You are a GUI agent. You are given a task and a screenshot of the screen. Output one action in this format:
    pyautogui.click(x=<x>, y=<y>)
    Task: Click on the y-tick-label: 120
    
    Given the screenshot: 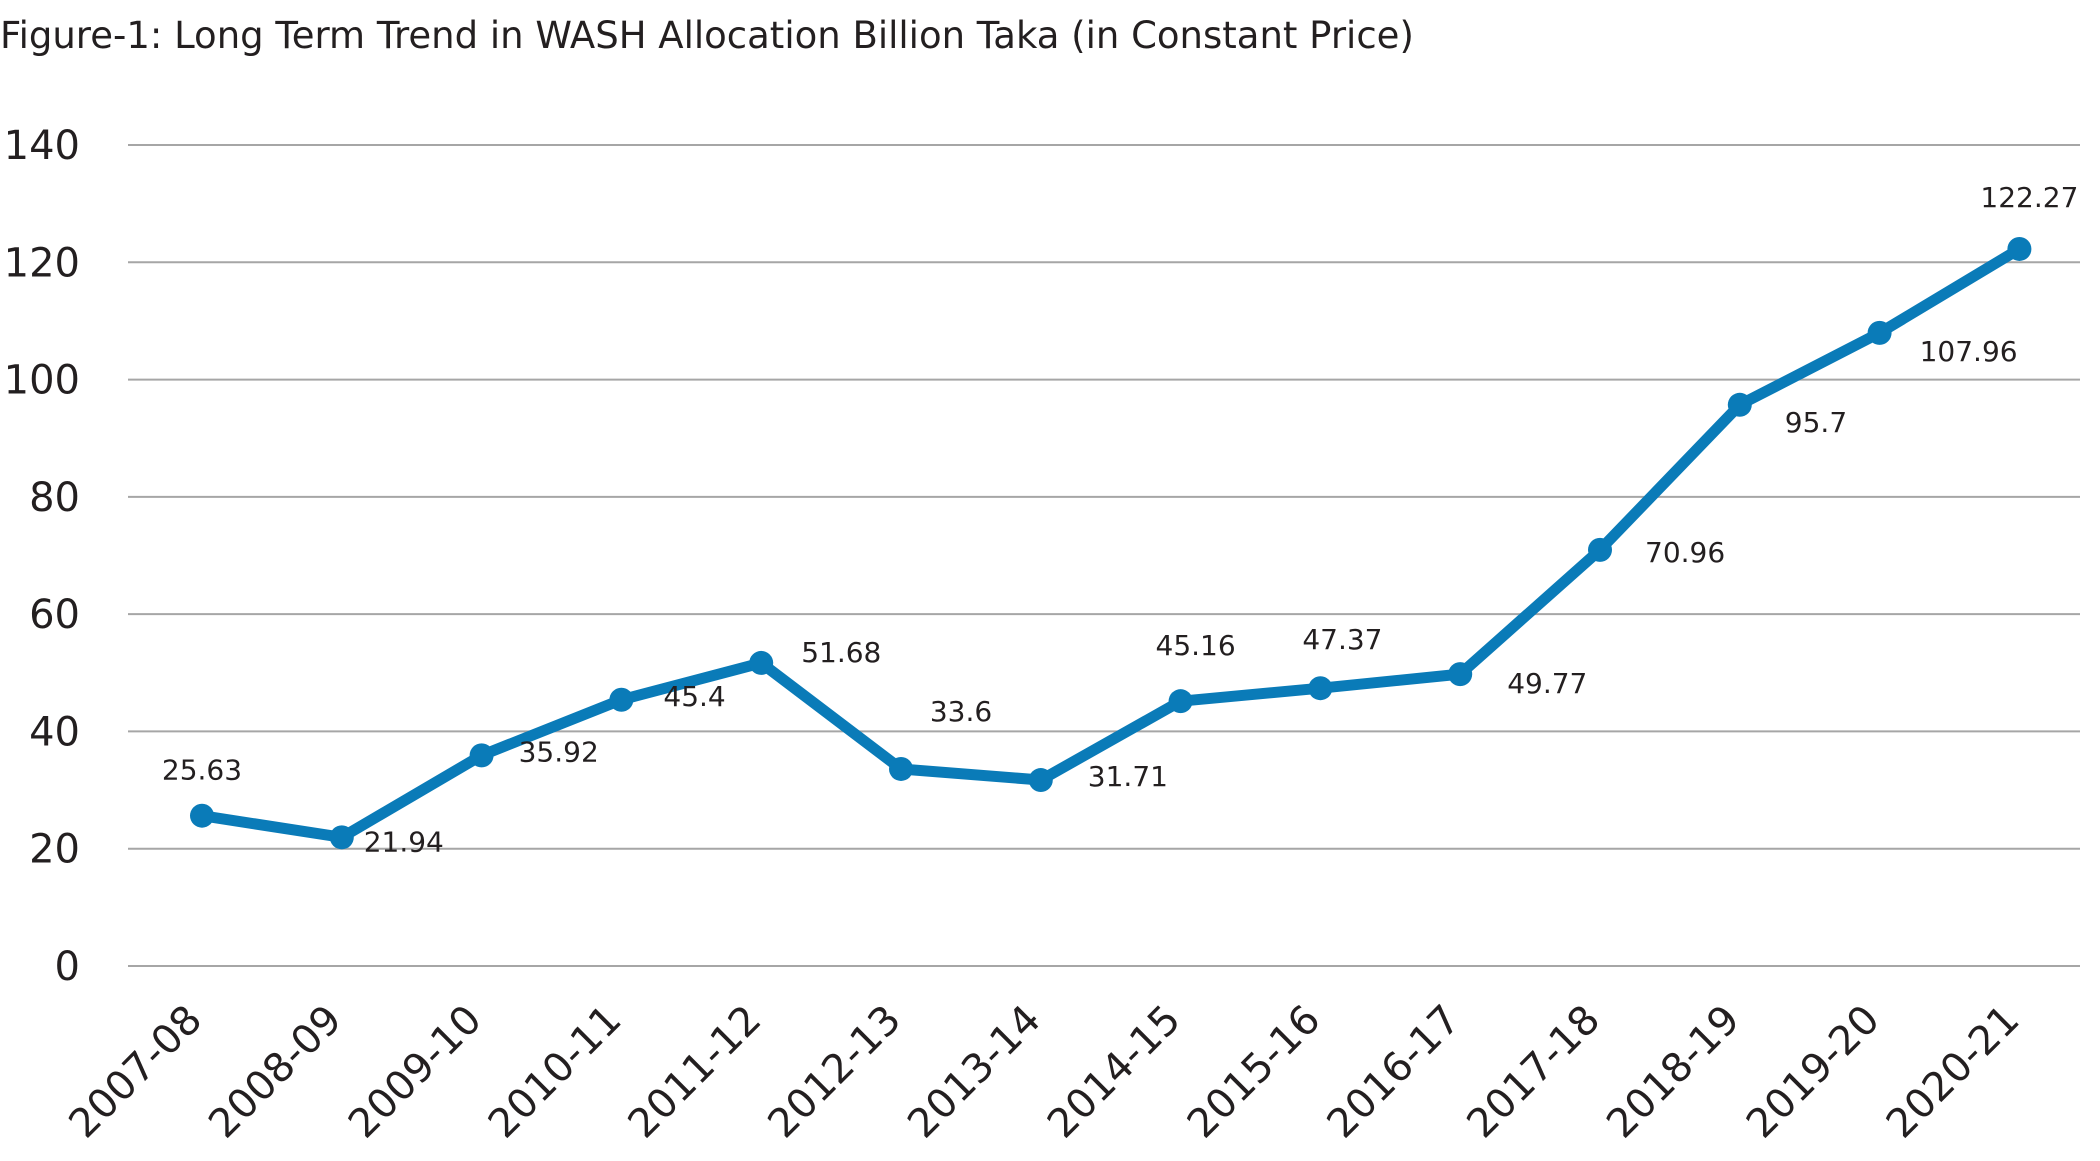 What is the action you would take?
    pyautogui.click(x=42, y=263)
    